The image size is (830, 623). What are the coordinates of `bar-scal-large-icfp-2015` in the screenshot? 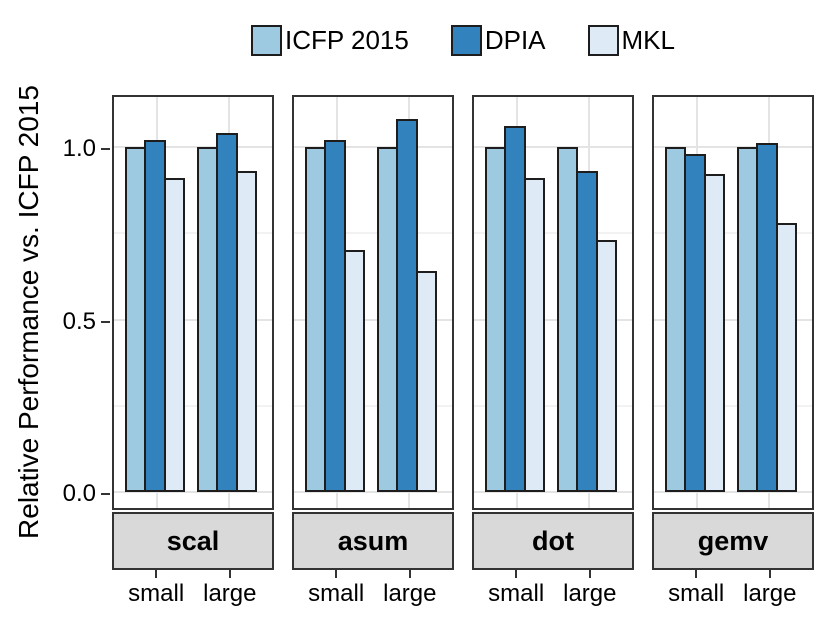 It's located at (207, 319).